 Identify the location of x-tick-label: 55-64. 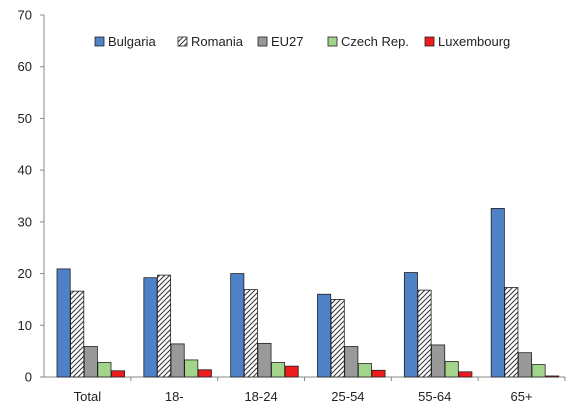
(434, 396).